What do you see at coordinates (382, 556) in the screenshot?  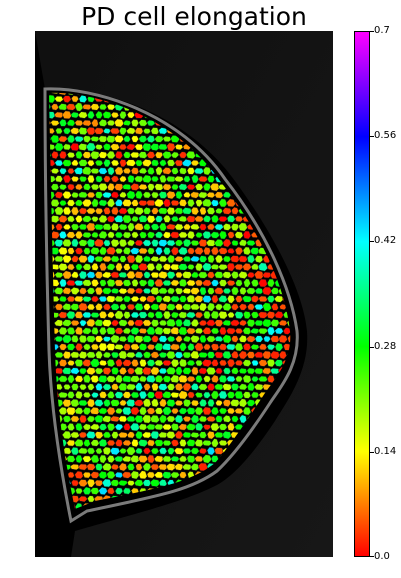 I see `colorbar-tick-label: 0.0` at bounding box center [382, 556].